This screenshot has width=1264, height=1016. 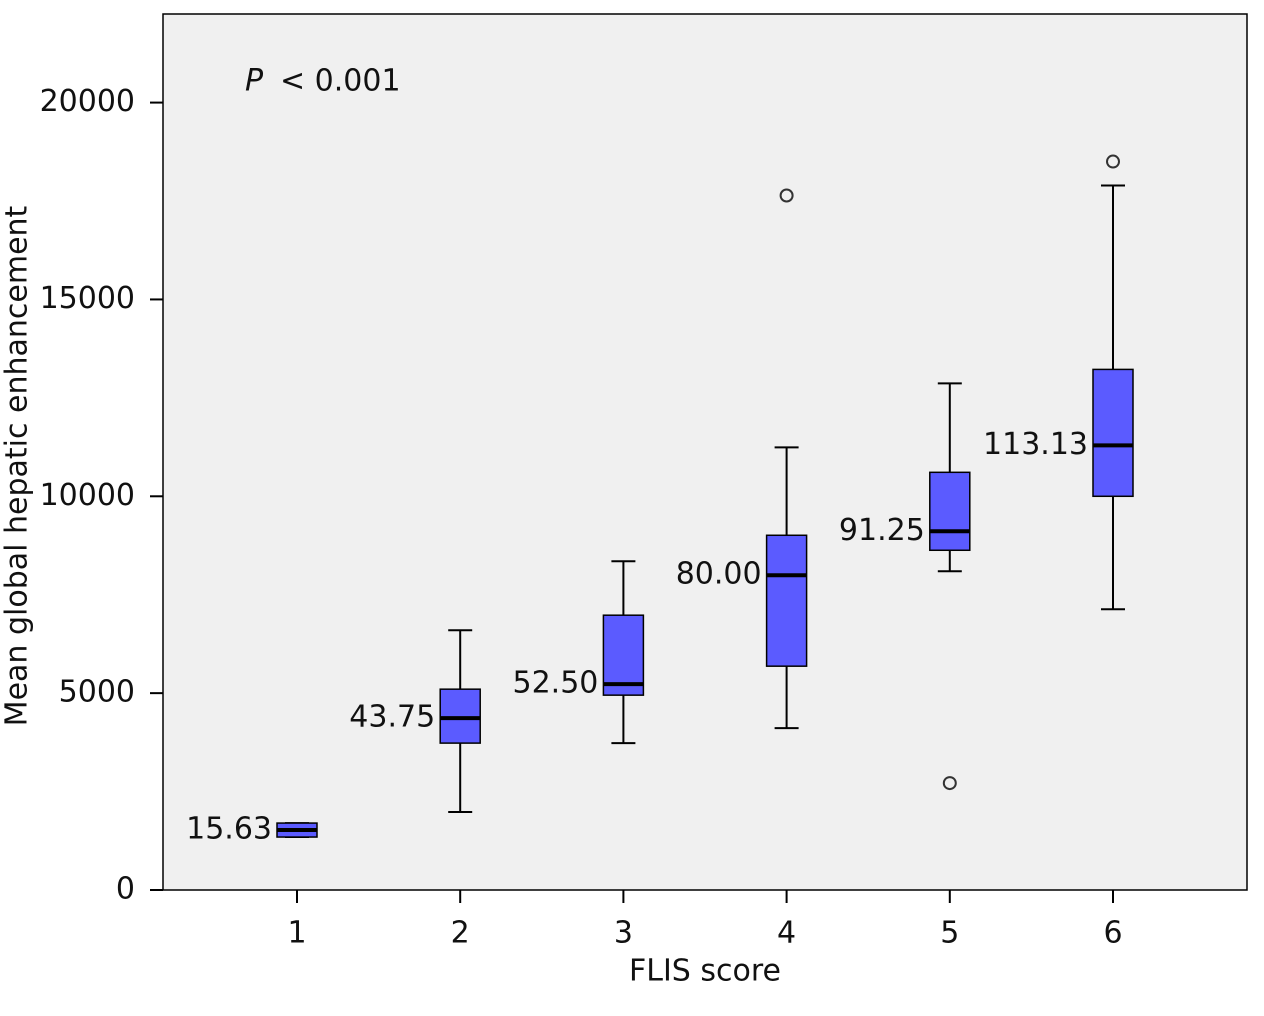 I want to click on y-tick-label: 5000, so click(x=97, y=692).